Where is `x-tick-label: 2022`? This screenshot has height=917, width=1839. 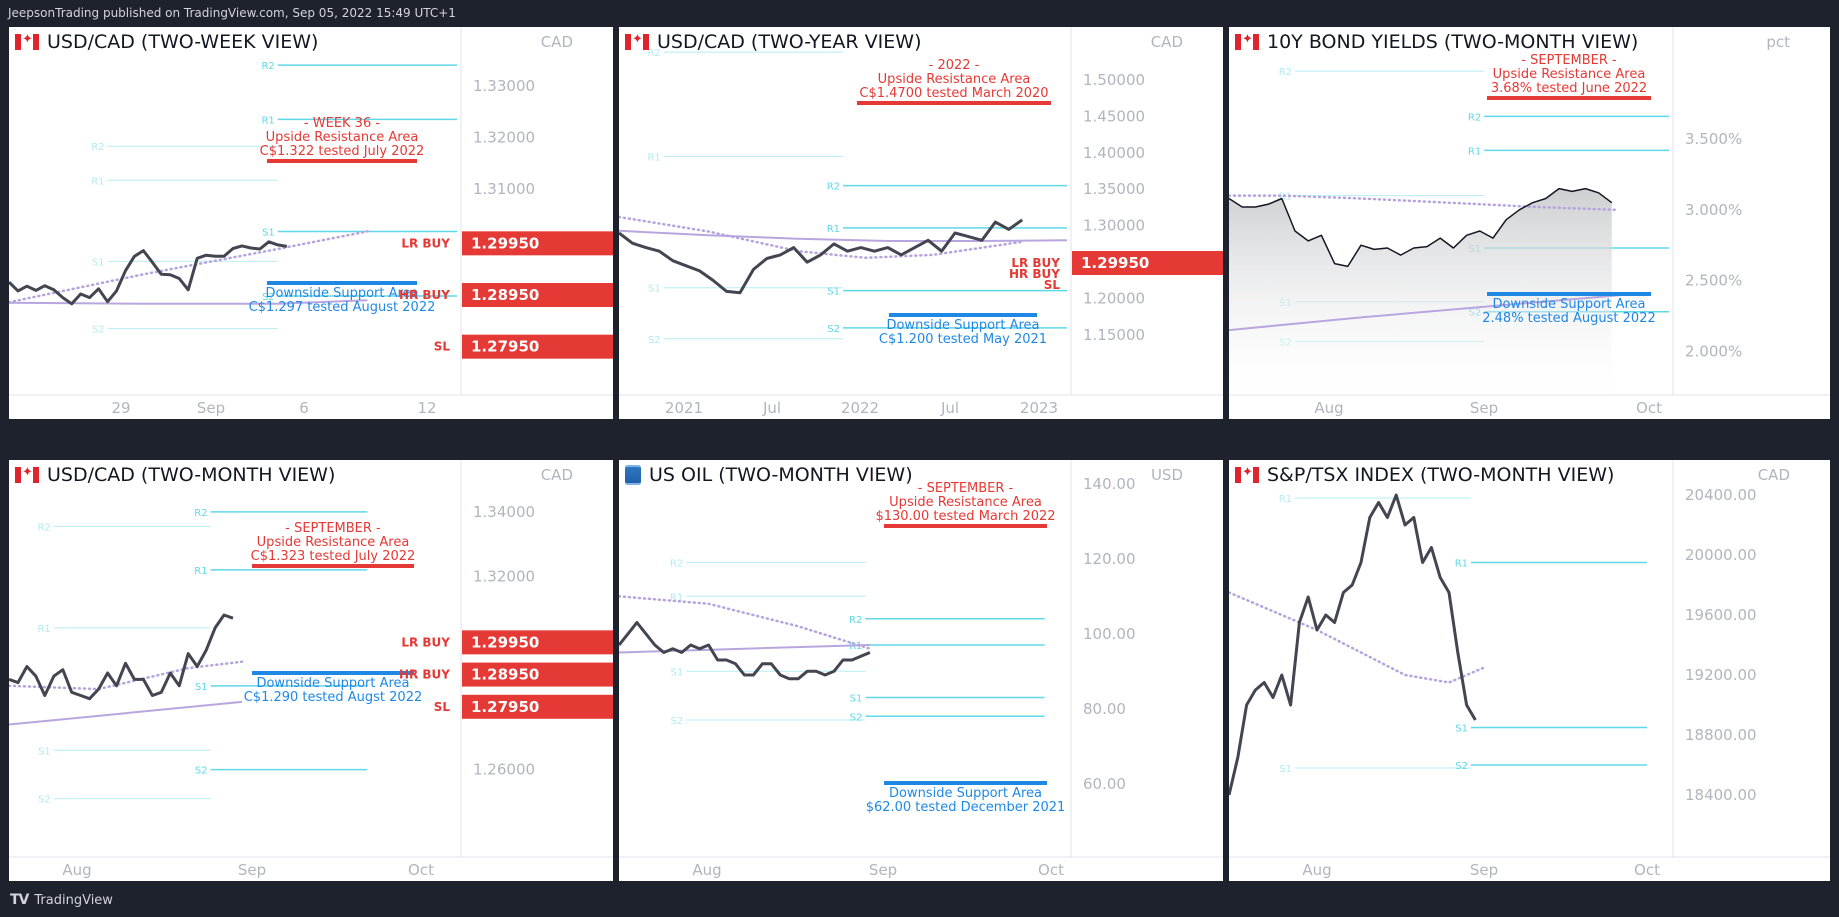
x-tick-label: 2022 is located at coordinates (860, 408).